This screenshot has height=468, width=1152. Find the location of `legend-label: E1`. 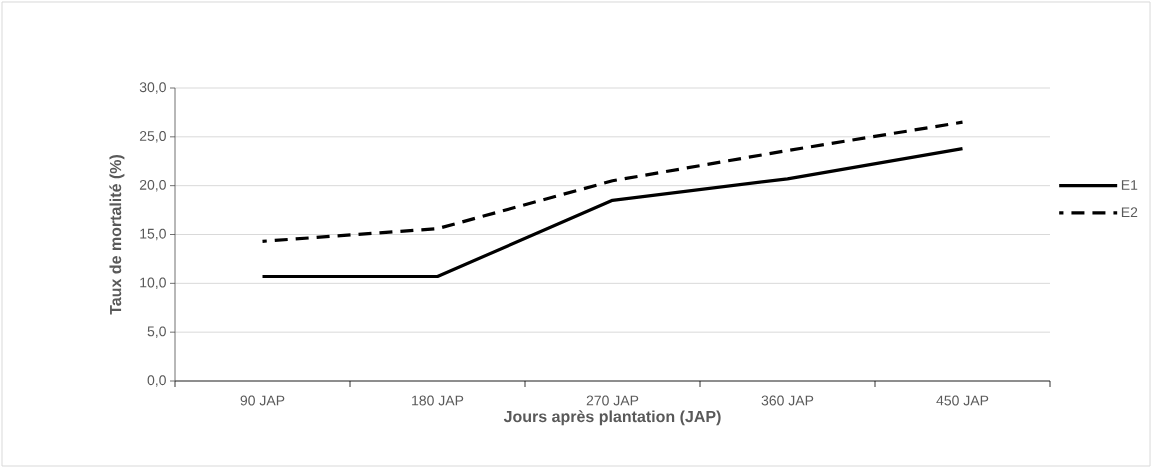

legend-label: E1 is located at coordinates (1129, 185).